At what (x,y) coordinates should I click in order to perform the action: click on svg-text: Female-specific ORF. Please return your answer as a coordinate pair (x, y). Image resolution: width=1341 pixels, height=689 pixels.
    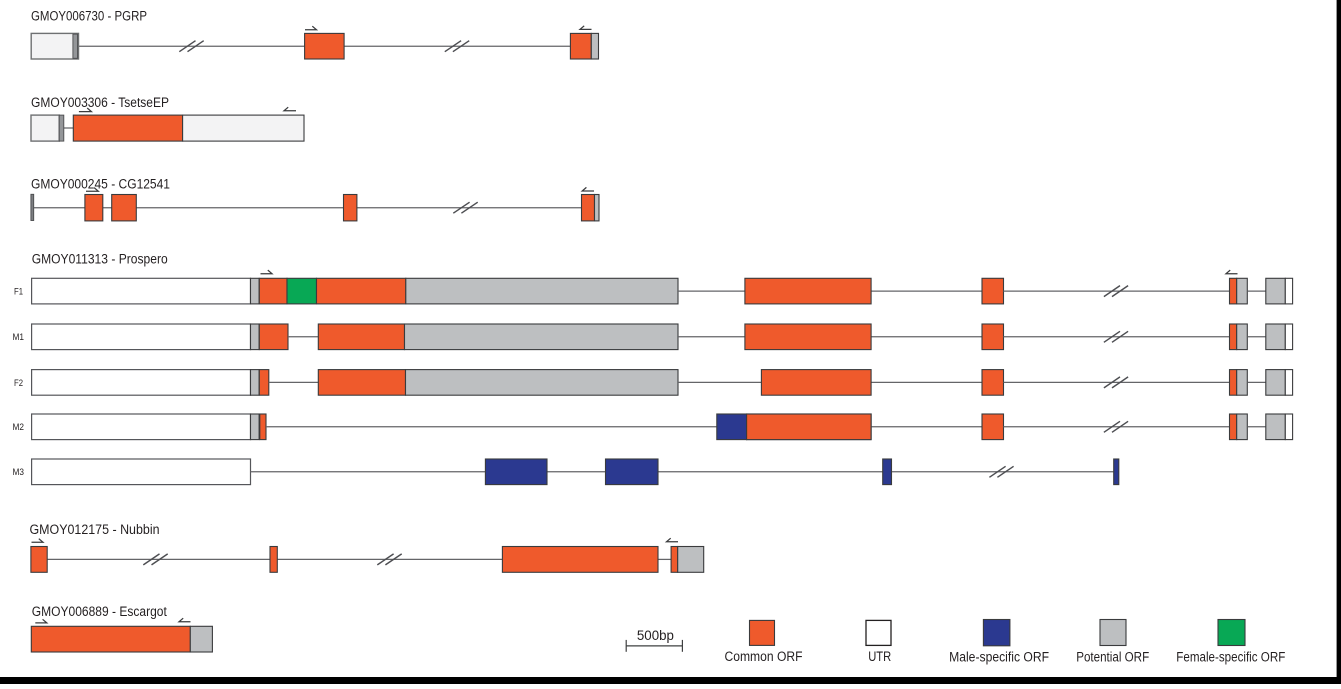
    Looking at the image, I should click on (1230, 656).